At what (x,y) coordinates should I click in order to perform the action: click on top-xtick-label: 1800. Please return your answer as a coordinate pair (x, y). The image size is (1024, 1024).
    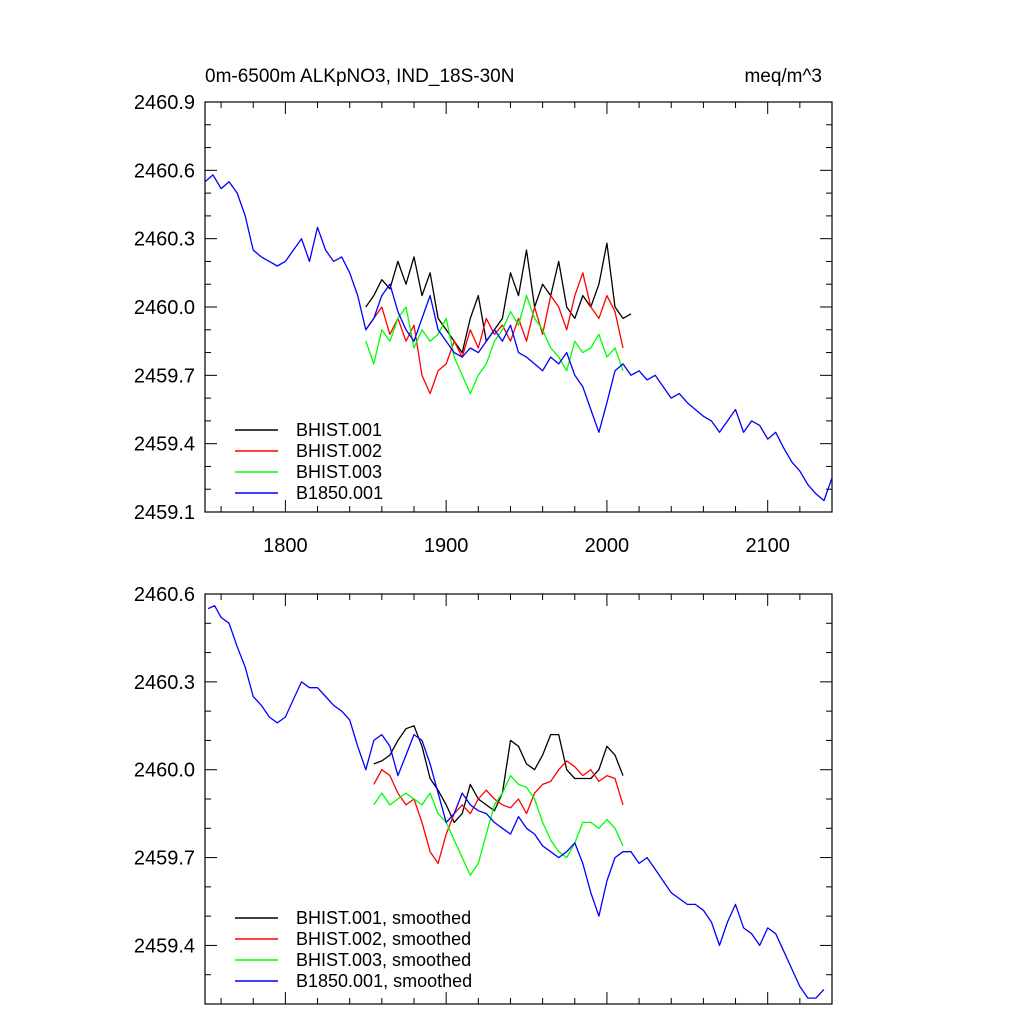
    Looking at the image, I should click on (285, 546).